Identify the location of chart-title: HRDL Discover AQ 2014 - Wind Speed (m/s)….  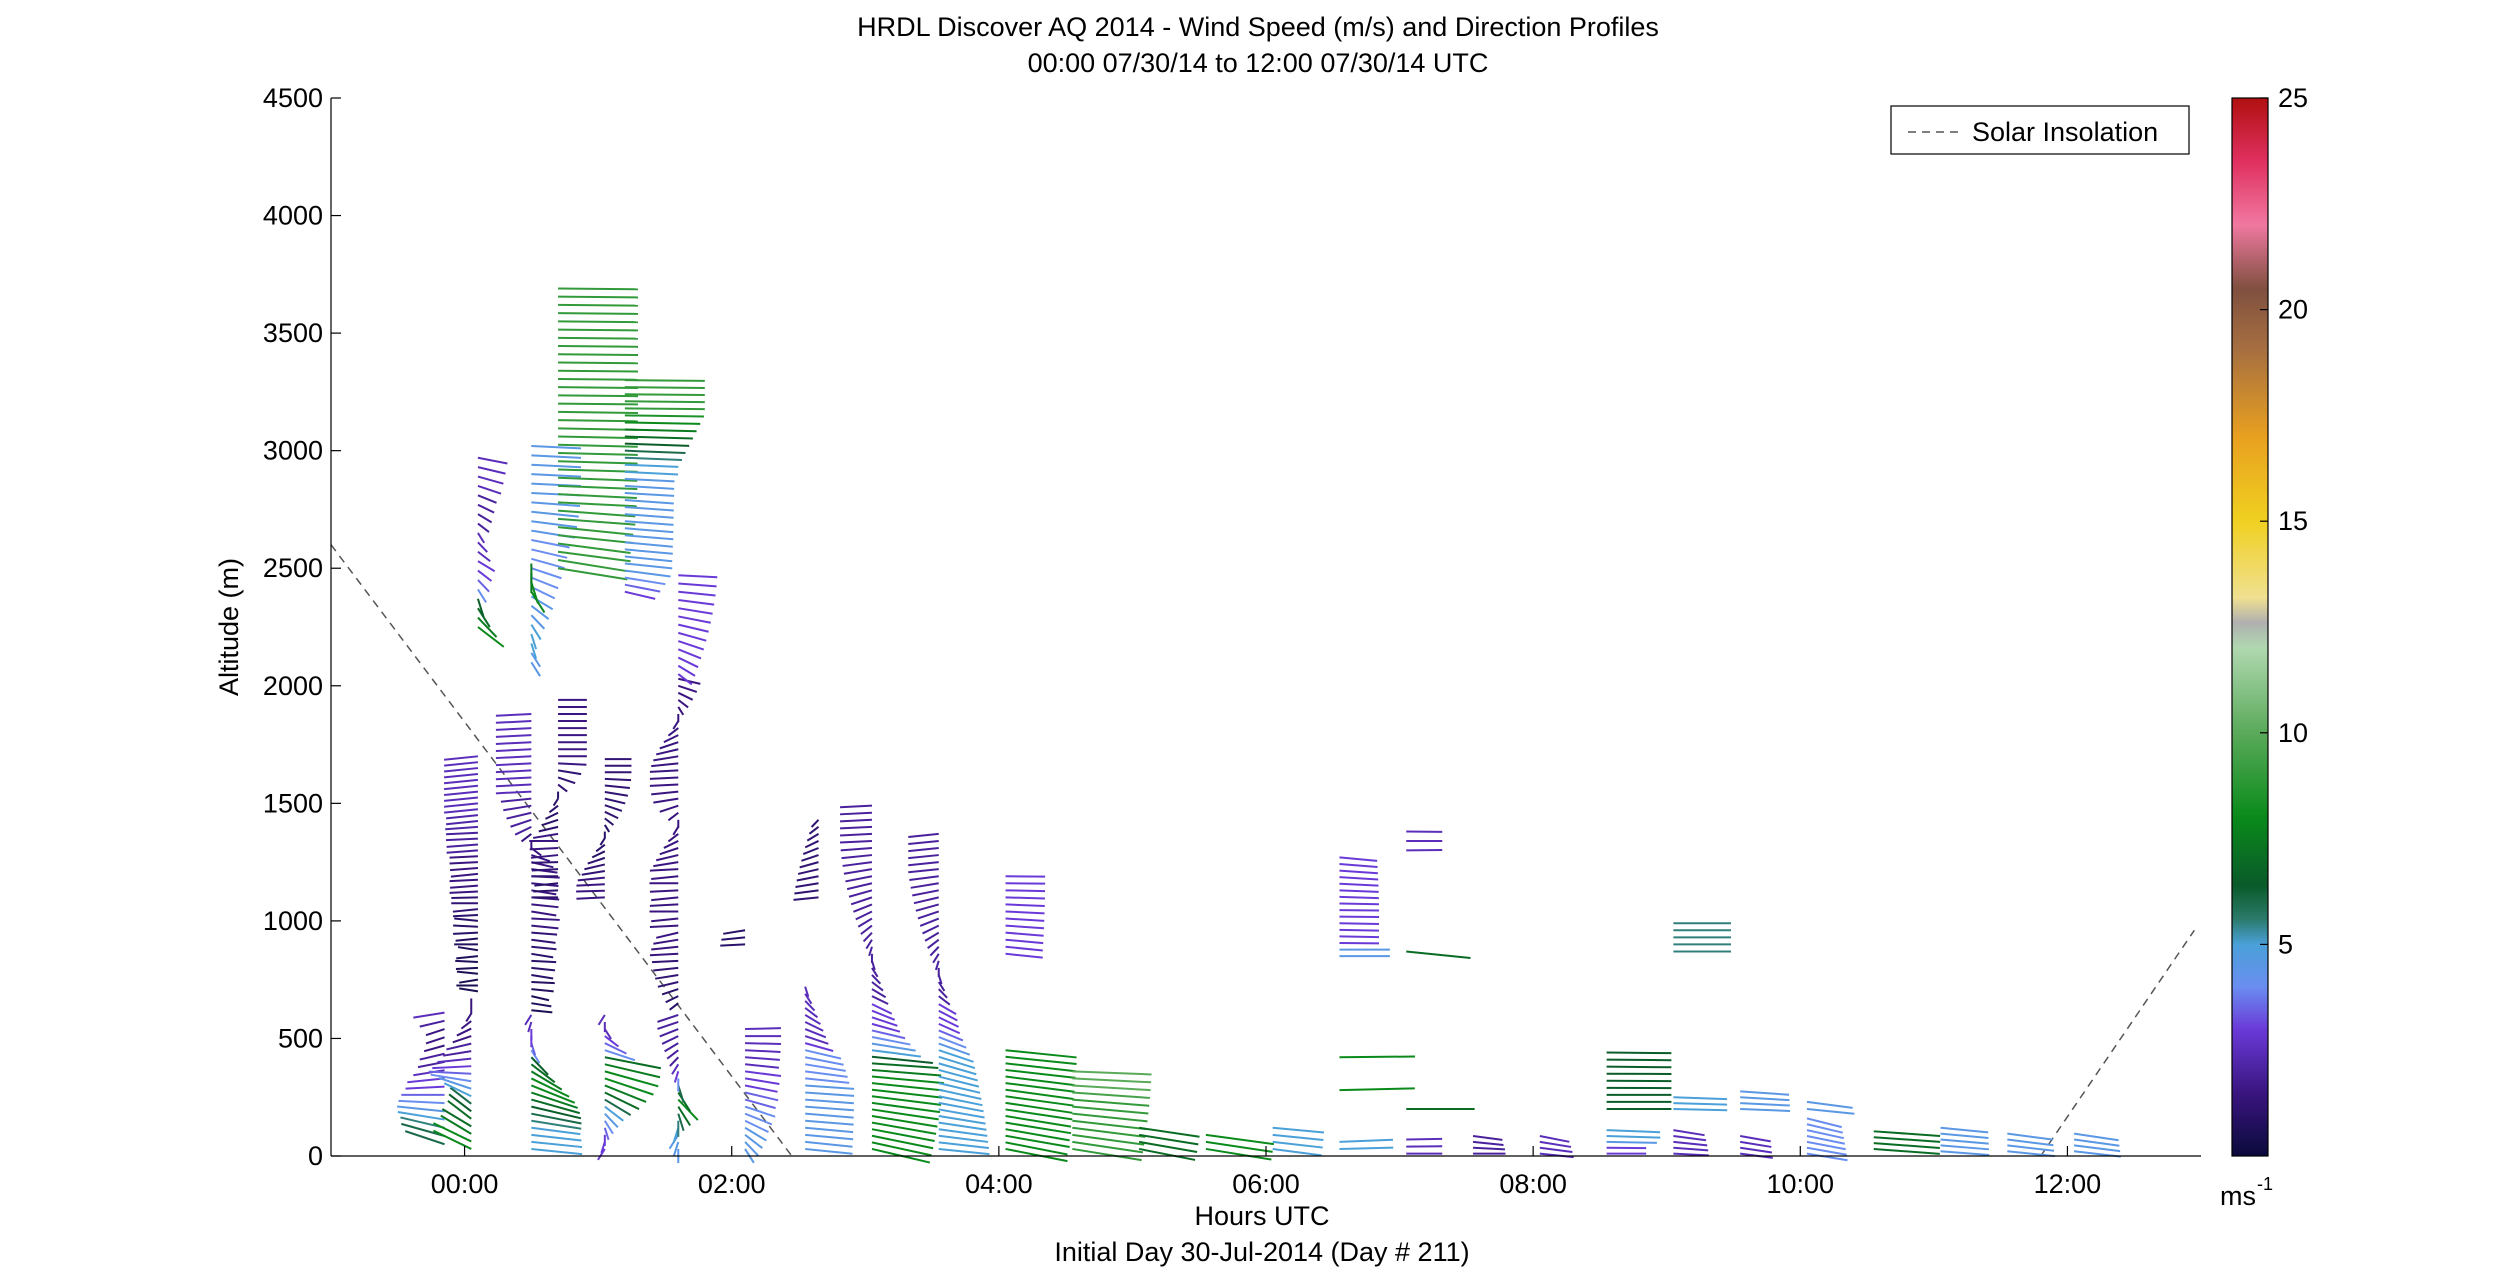
(1258, 27).